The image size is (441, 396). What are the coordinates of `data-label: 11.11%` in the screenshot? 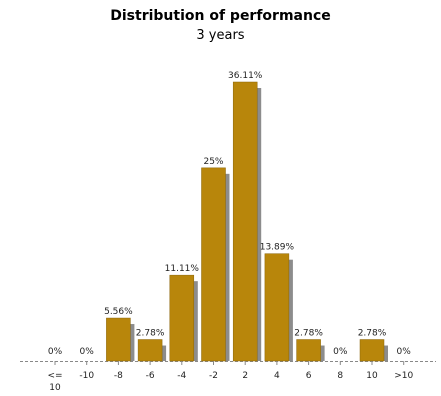 It's located at (182, 269).